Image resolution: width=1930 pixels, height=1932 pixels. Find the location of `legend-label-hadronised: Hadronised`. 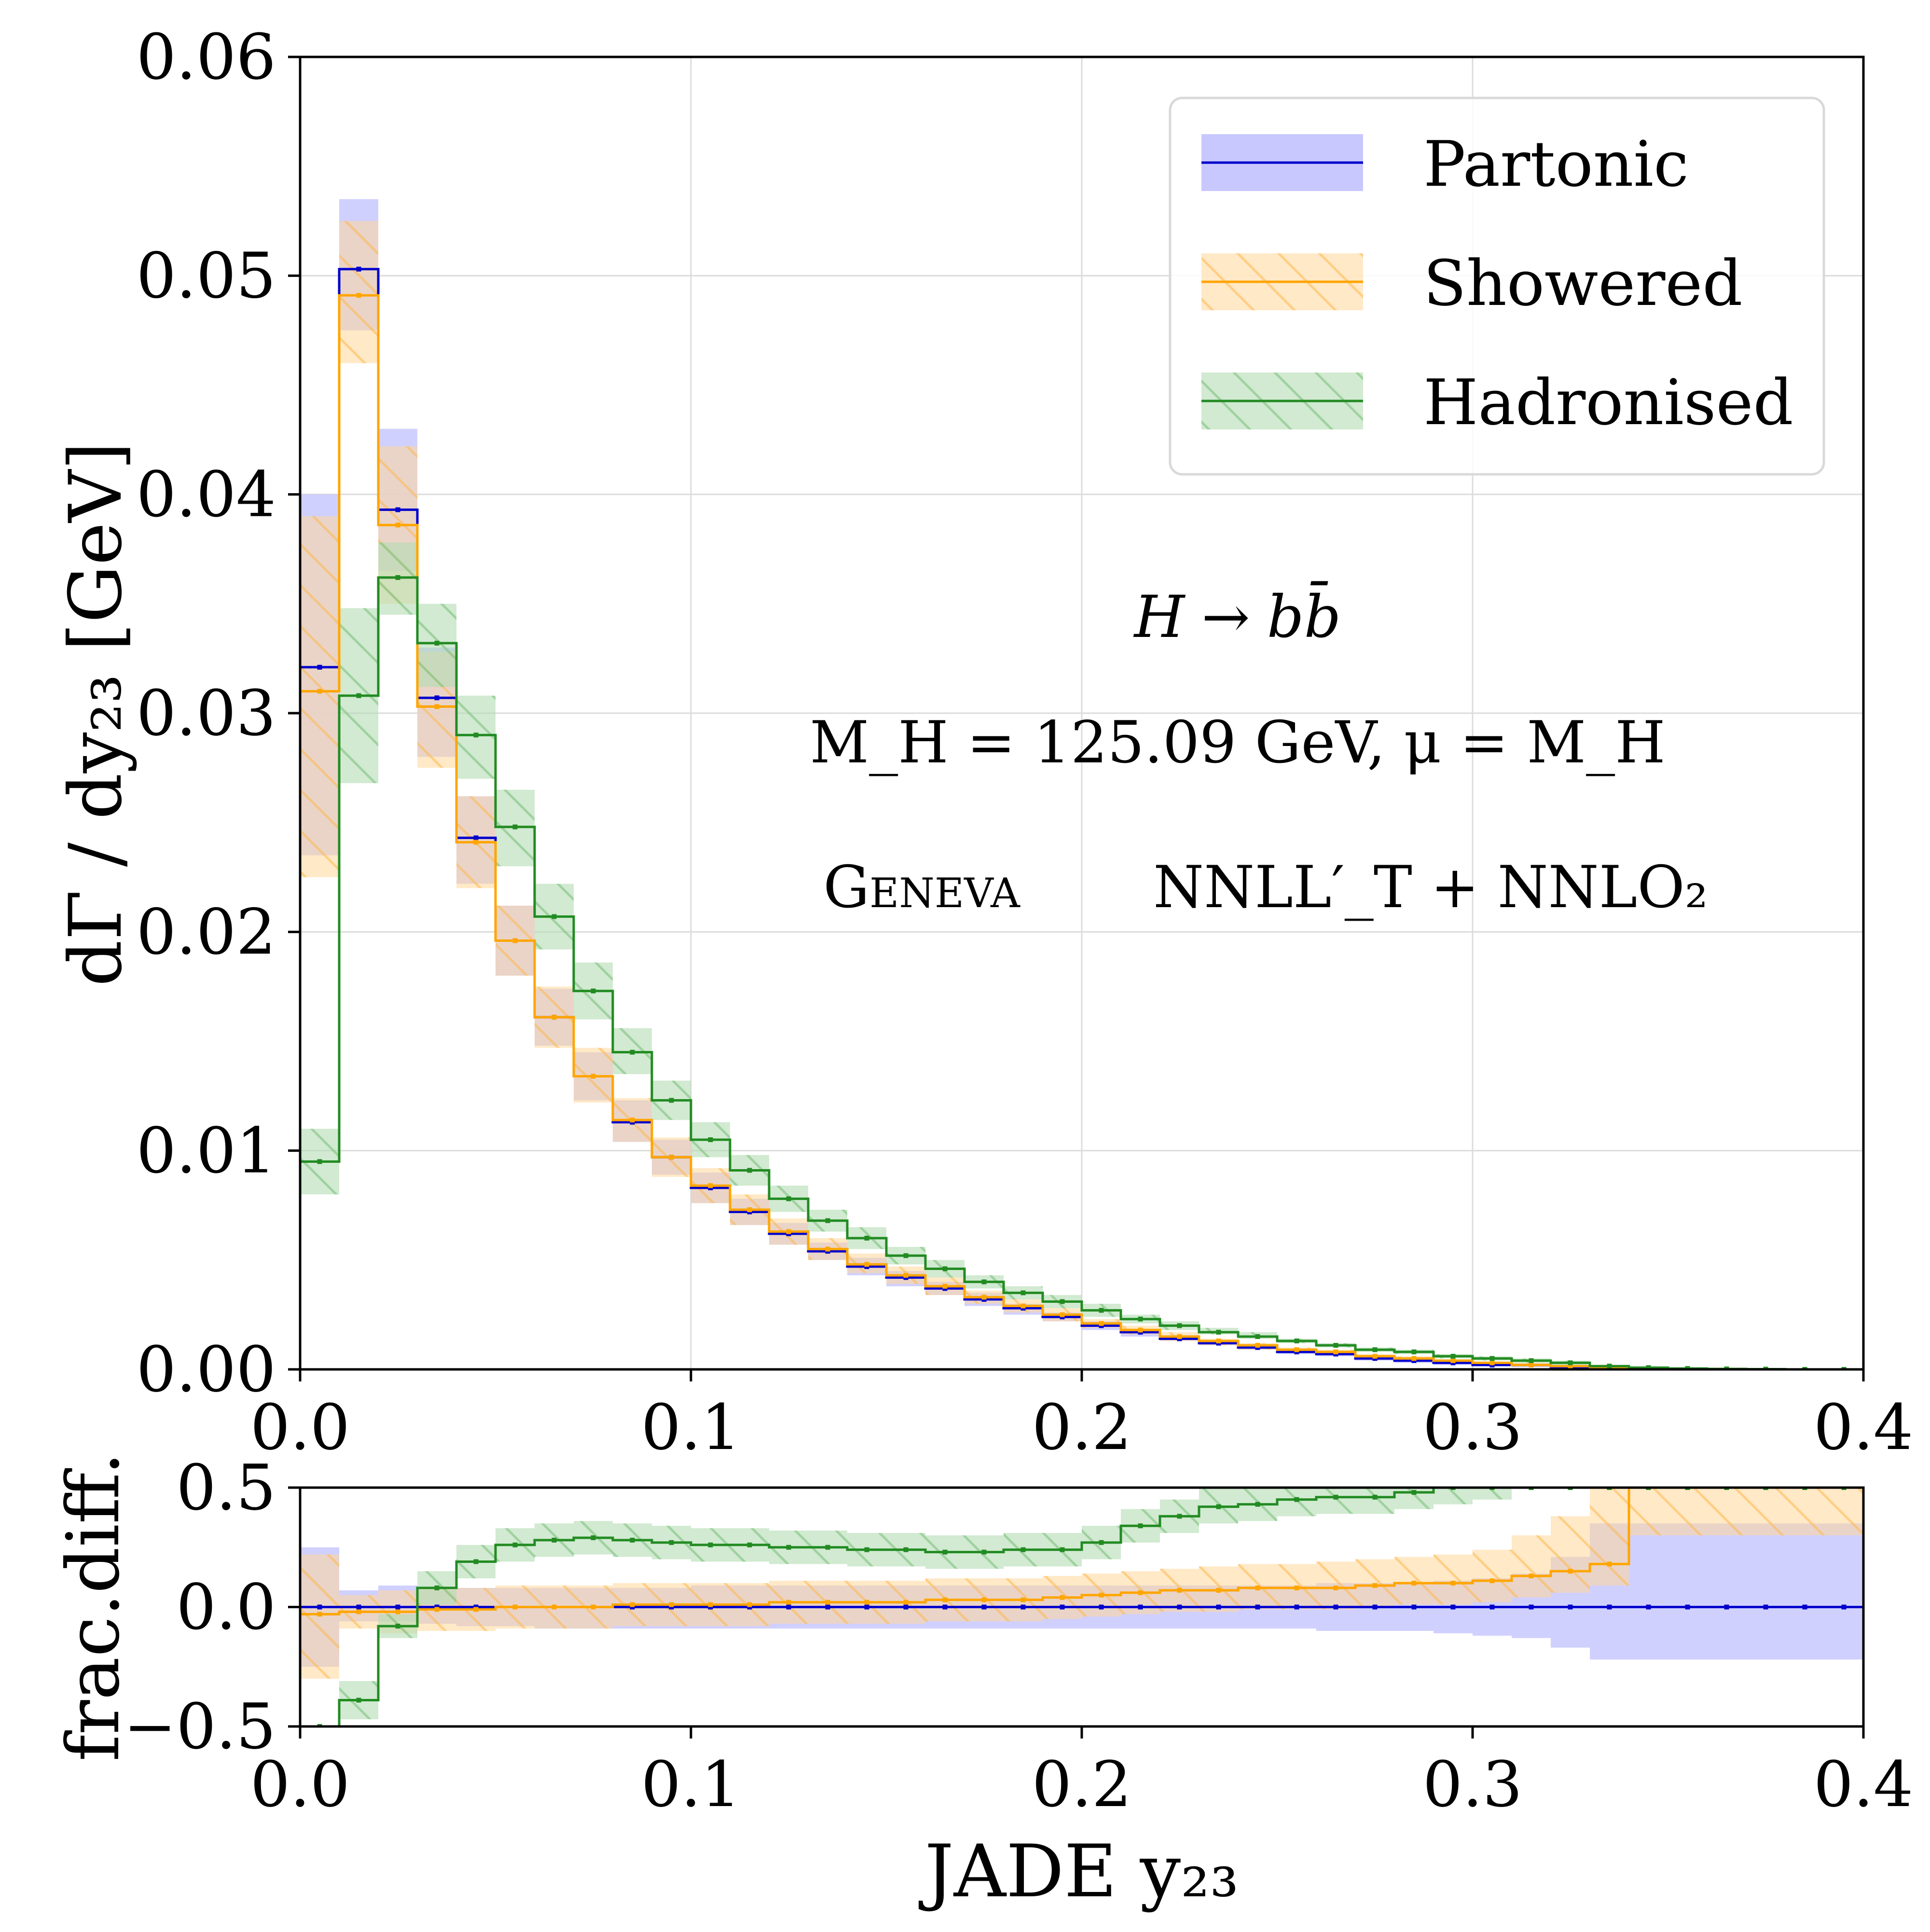

legend-label-hadronised: Hadronised is located at coordinates (1608, 402).